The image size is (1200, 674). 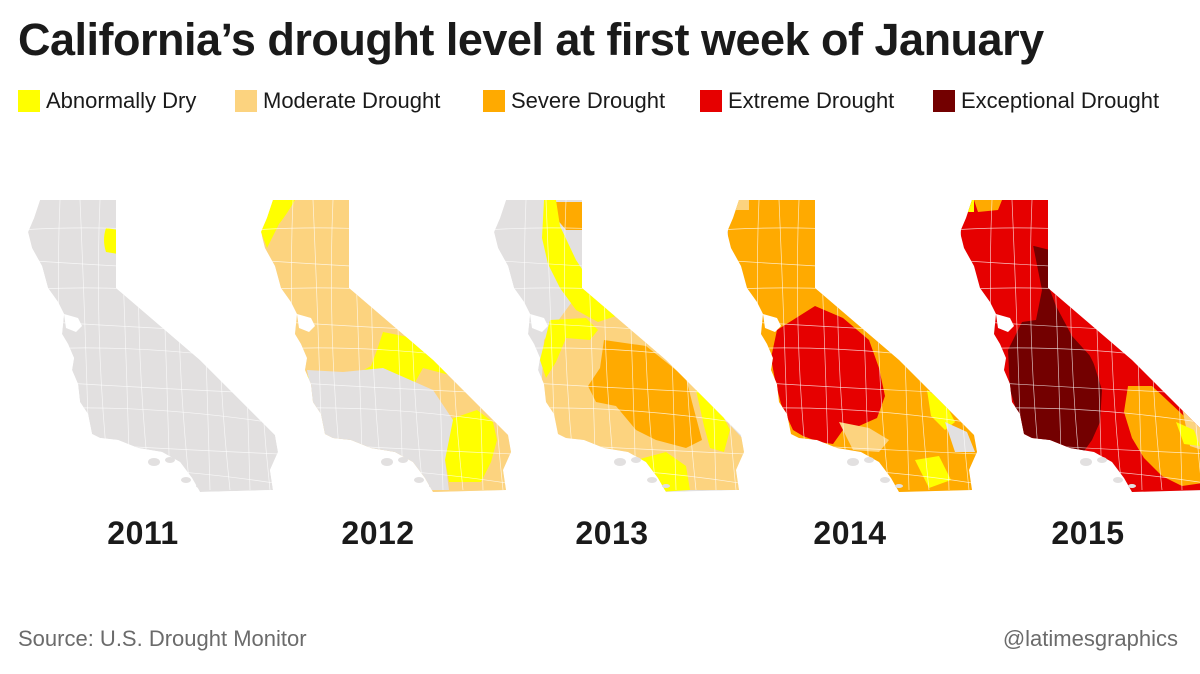 I want to click on drought-layers-2011, so click(x=153, y=346).